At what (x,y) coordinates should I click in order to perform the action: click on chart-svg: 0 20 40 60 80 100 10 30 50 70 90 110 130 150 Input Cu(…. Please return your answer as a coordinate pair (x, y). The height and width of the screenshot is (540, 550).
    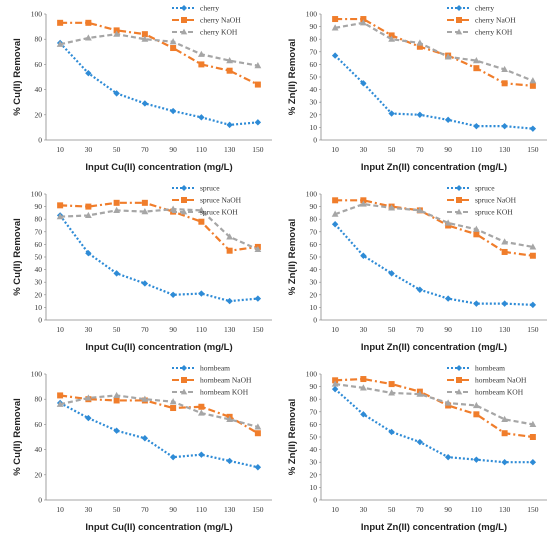
    Looking at the image, I should click on (142, 448).